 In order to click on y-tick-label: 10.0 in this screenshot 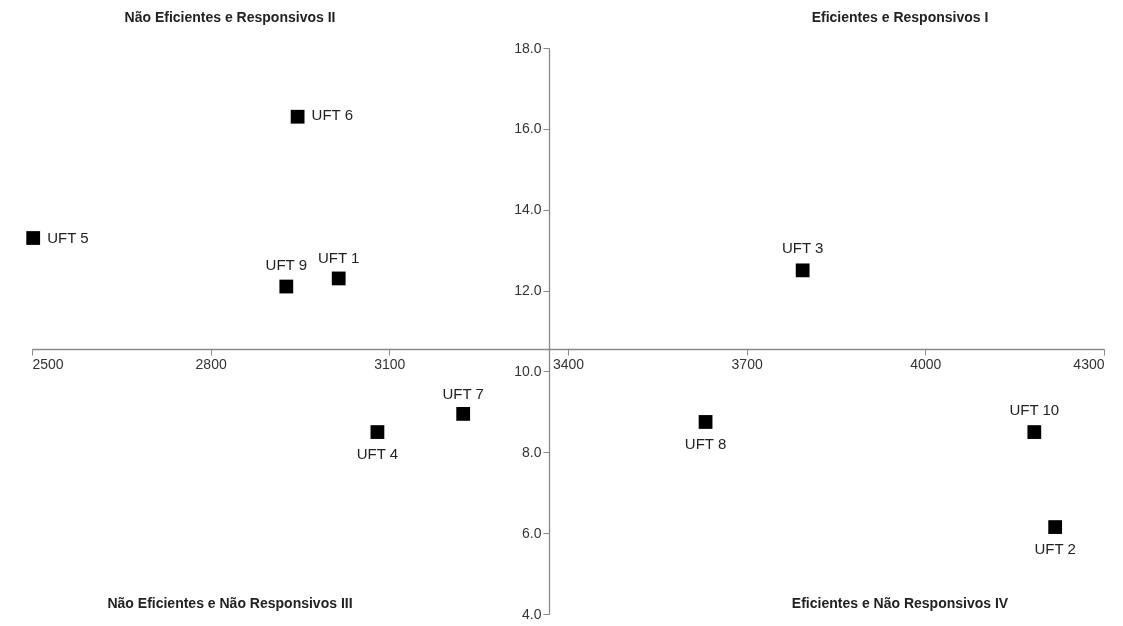, I will do `click(528, 370)`.